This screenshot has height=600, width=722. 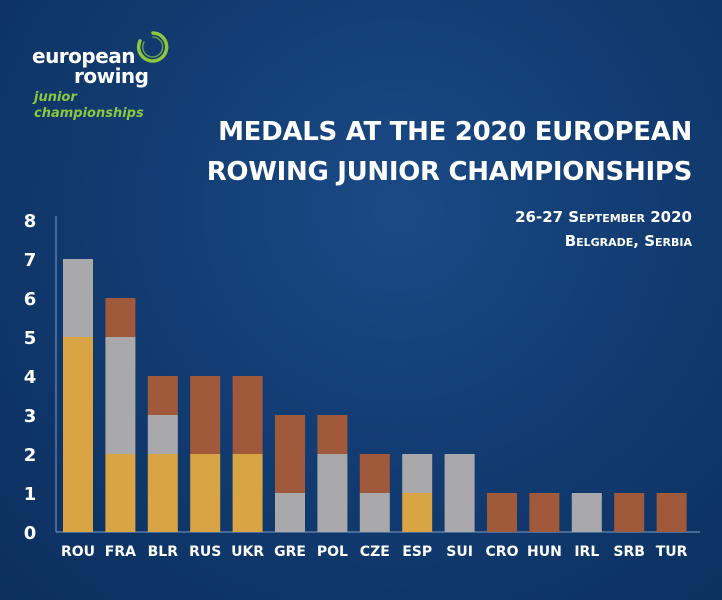 What do you see at coordinates (629, 552) in the screenshot?
I see `x-tick-label-srb: SRB` at bounding box center [629, 552].